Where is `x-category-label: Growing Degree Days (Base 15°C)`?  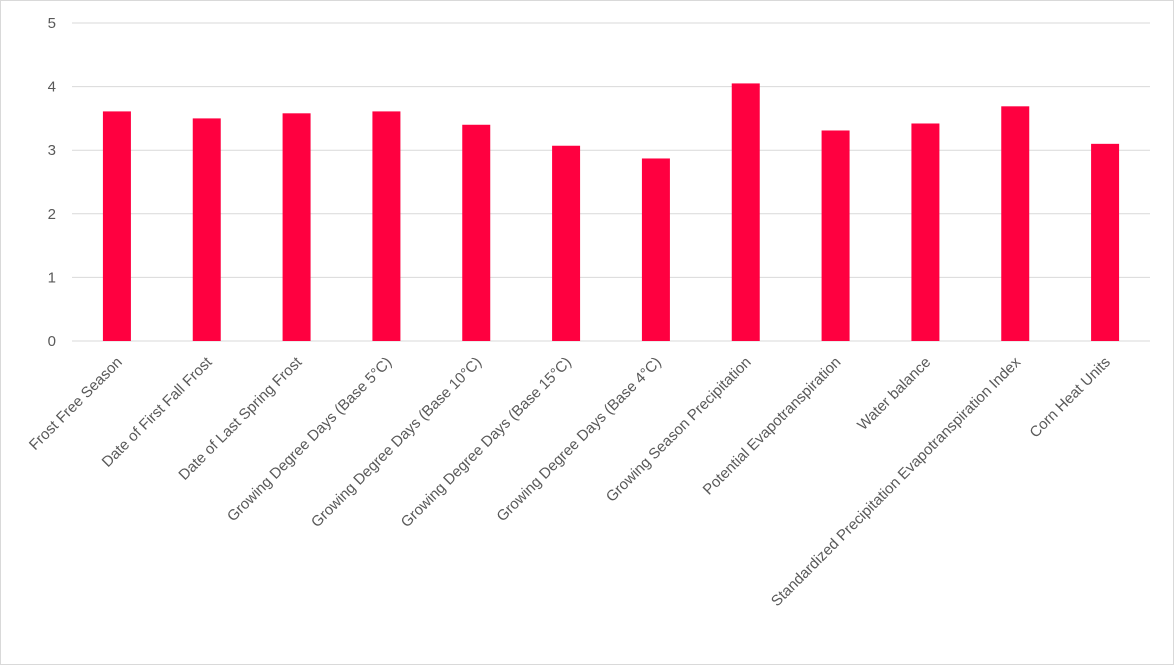 x-category-label: Growing Degree Days (Base 15°C) is located at coordinates (486, 442).